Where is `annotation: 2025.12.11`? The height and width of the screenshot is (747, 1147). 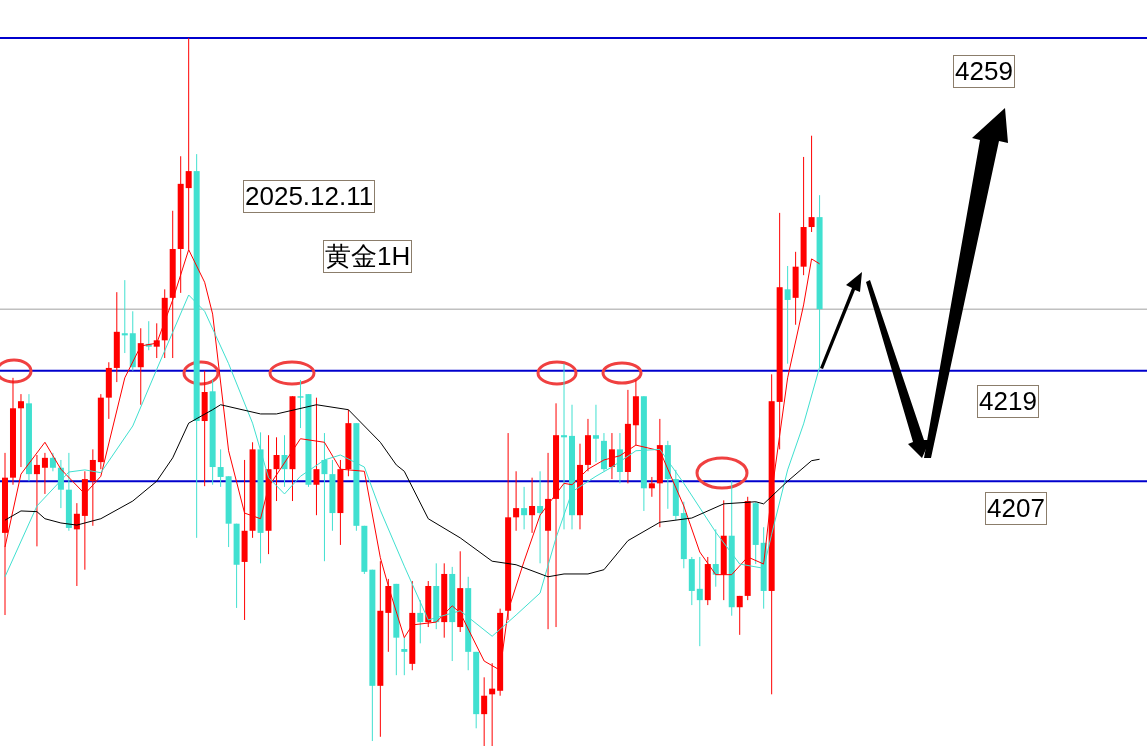 annotation: 2025.12.11 is located at coordinates (309, 196).